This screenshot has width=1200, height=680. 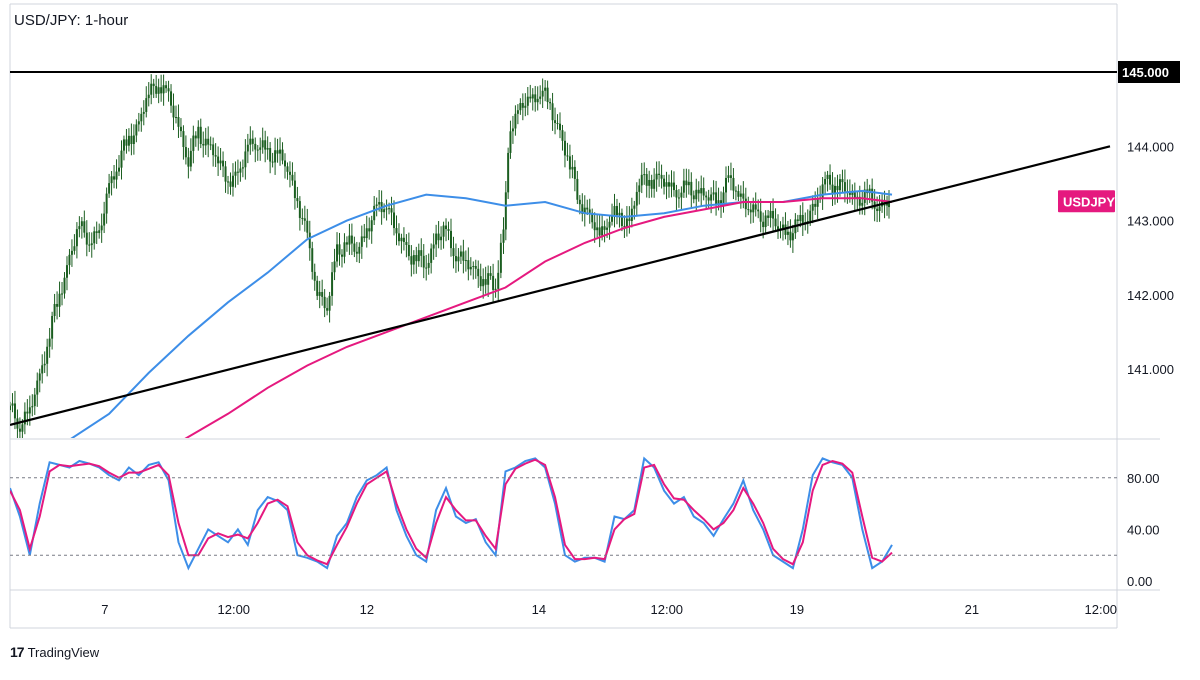 I want to click on tradingview-footer: 17 TradingView, so click(x=54, y=652).